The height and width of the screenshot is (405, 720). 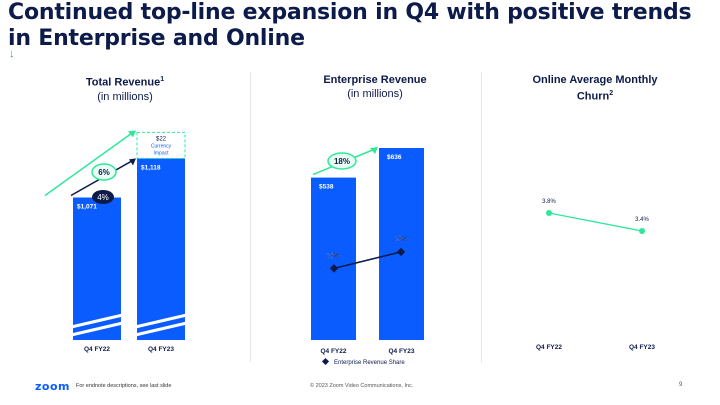 What do you see at coordinates (161, 153) in the screenshot?
I see `currency-impact-text: Impact` at bounding box center [161, 153].